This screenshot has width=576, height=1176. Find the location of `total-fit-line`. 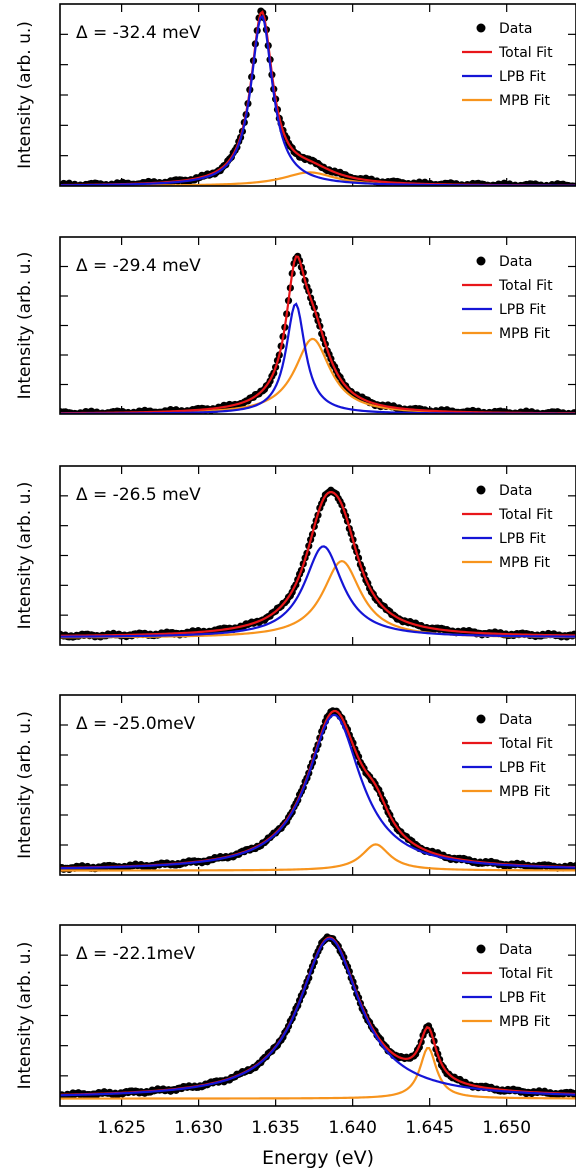

total-fit-line is located at coordinates (318, 564).